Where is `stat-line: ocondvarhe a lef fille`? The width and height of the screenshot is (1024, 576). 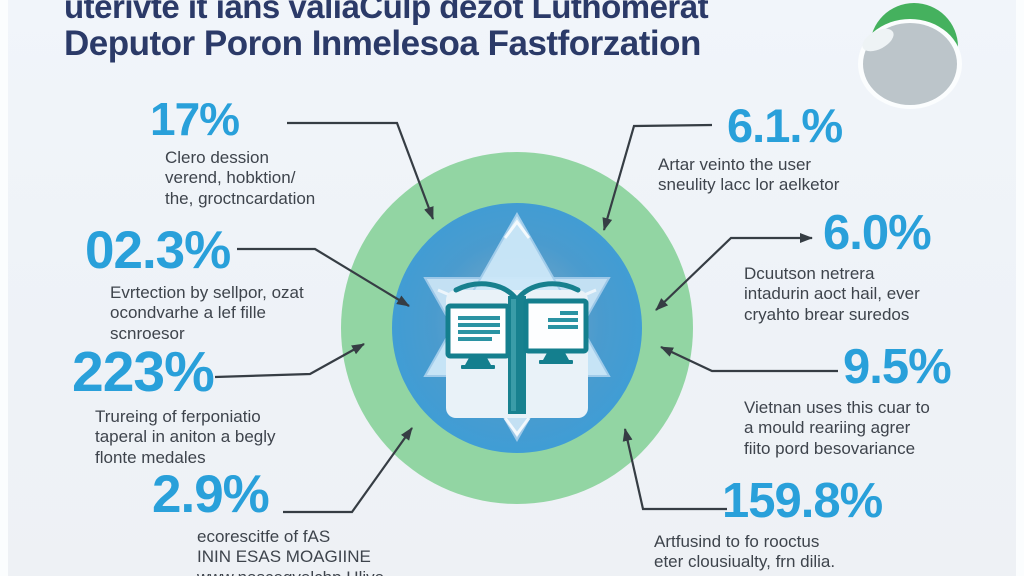
stat-line: ocondvarhe a lef fille is located at coordinates (188, 313).